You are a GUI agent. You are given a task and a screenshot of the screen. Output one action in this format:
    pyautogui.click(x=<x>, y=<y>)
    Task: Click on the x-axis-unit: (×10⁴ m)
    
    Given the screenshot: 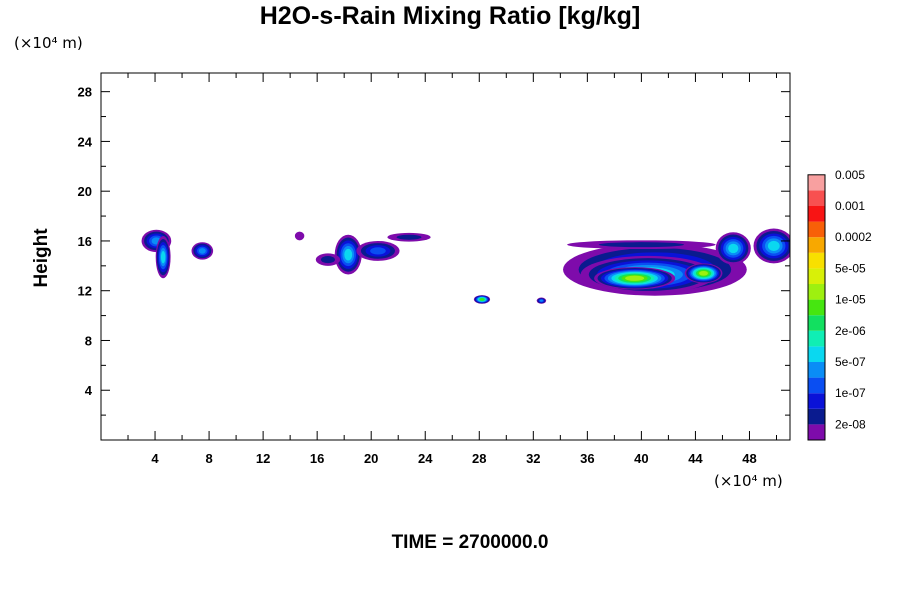 What is the action you would take?
    pyautogui.click(x=748, y=481)
    